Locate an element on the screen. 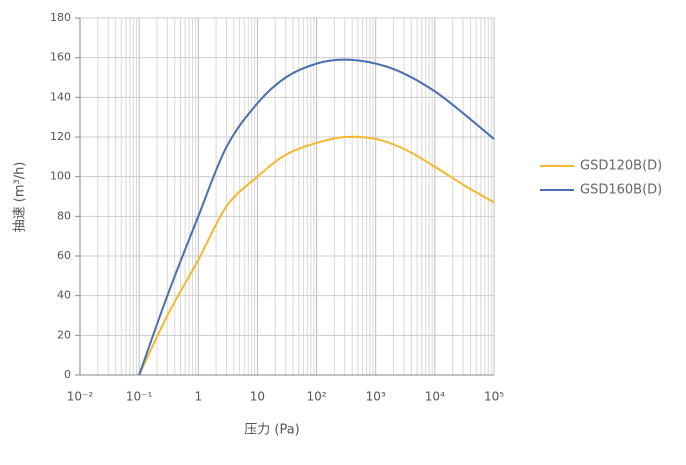 Image resolution: width=686 pixels, height=465 pixels. y-tick-label: 40 is located at coordinates (64, 295).